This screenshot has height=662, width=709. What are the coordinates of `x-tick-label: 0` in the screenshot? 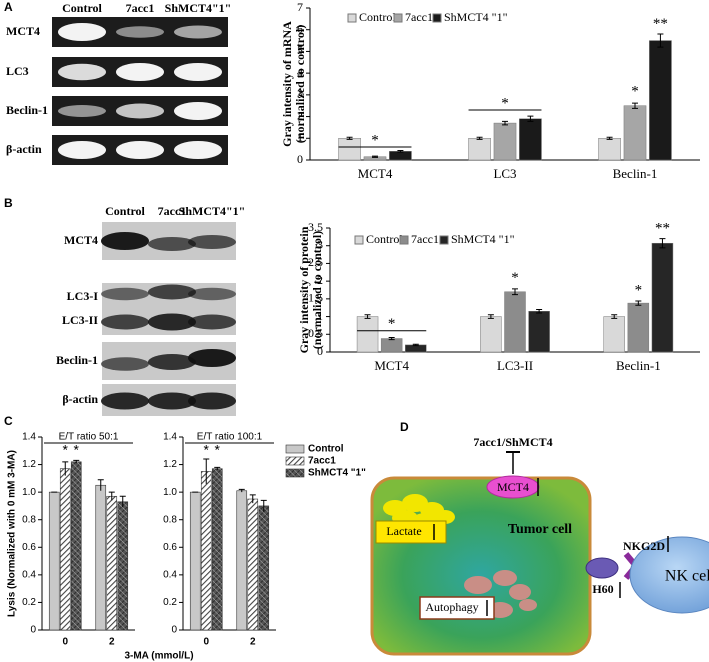 It's located at (206, 642).